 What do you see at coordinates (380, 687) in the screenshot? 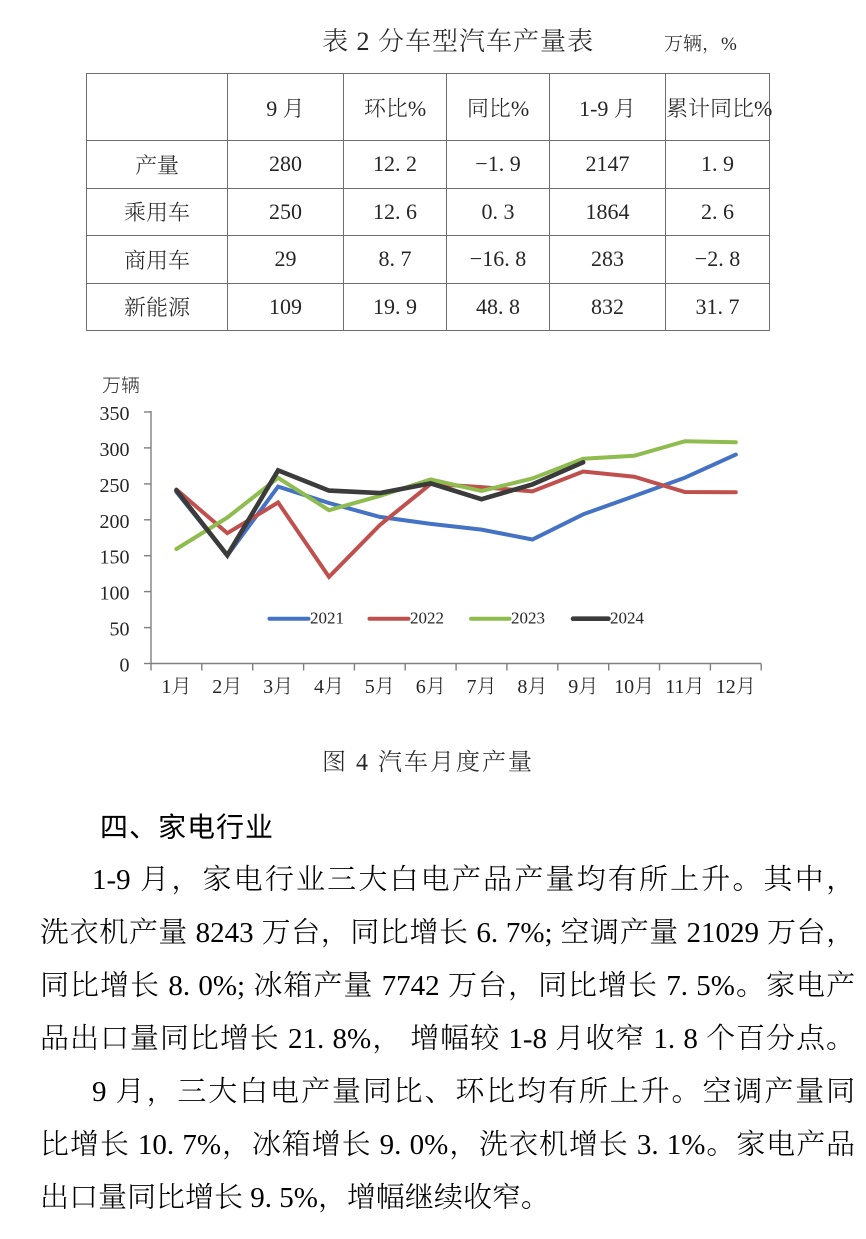
I see `svg-text: 5月` at bounding box center [380, 687].